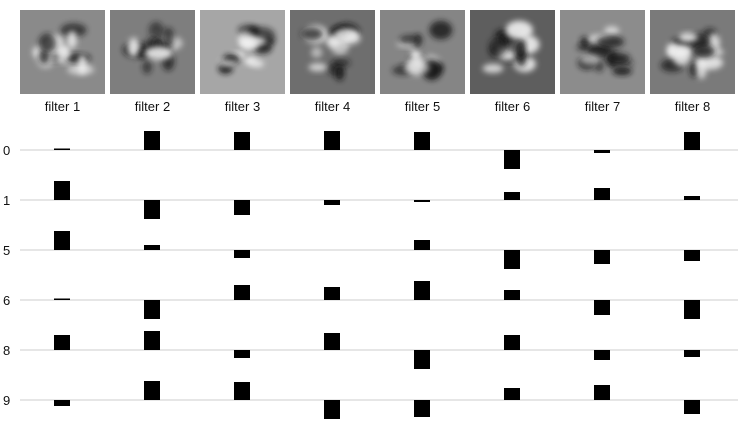  Describe the element at coordinates (512, 106) in the screenshot. I see `filter-label: filter 6` at that location.